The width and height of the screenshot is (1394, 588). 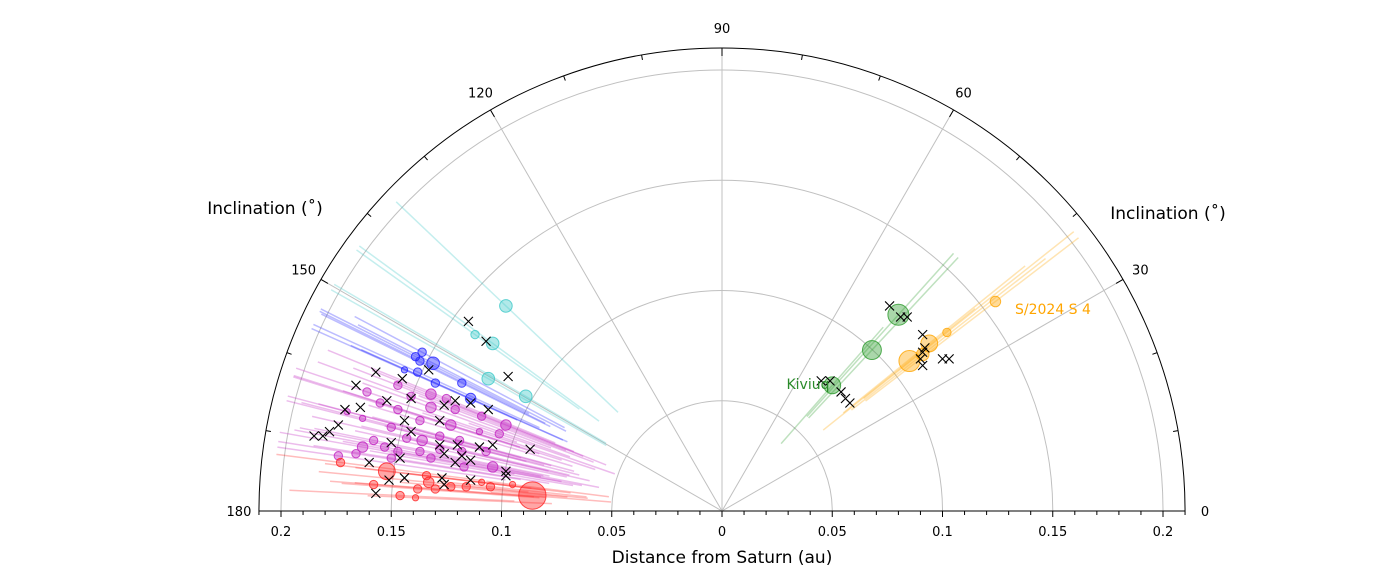 I want to click on orange-moon-point, so click(x=947, y=332).